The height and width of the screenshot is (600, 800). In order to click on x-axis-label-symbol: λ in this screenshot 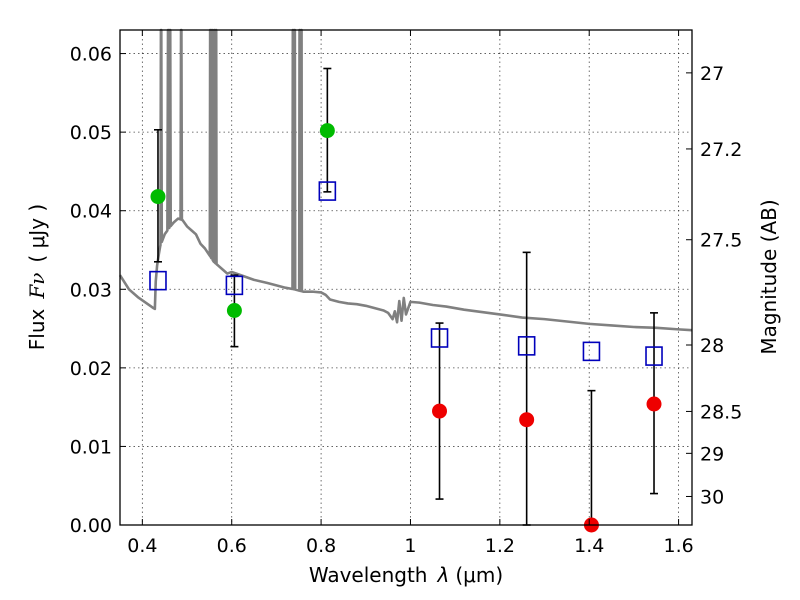, I will do `click(443, 575)`.